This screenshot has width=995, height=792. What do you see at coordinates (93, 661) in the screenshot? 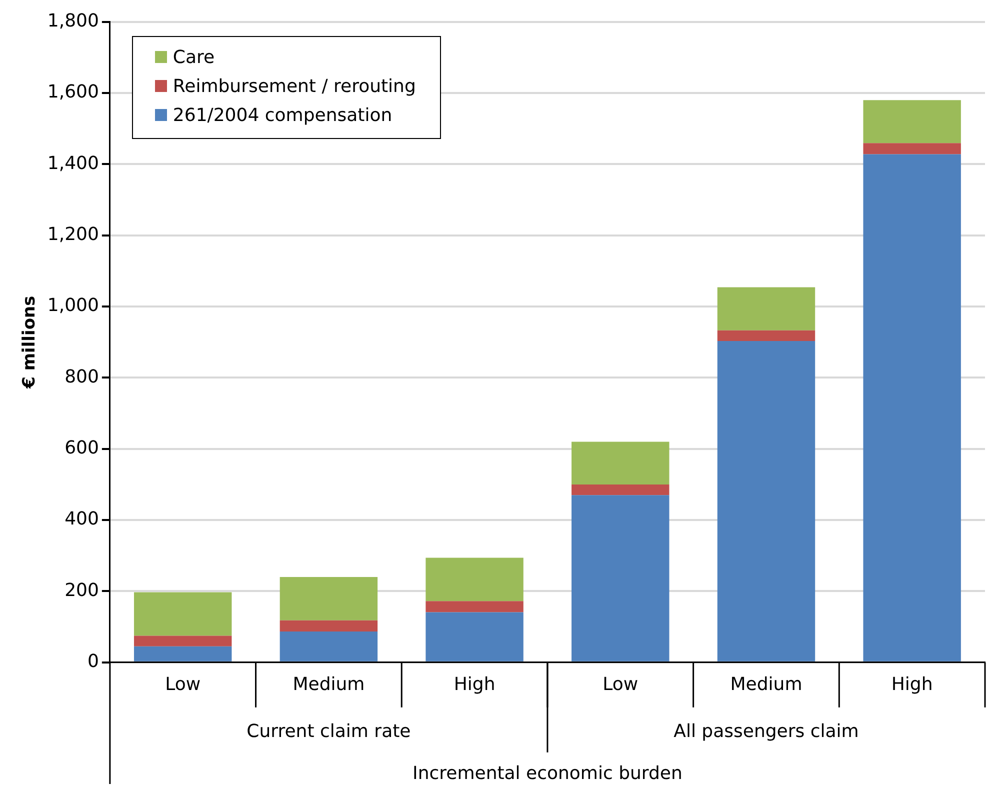
I see `y-tick-label: 0` at bounding box center [93, 661].